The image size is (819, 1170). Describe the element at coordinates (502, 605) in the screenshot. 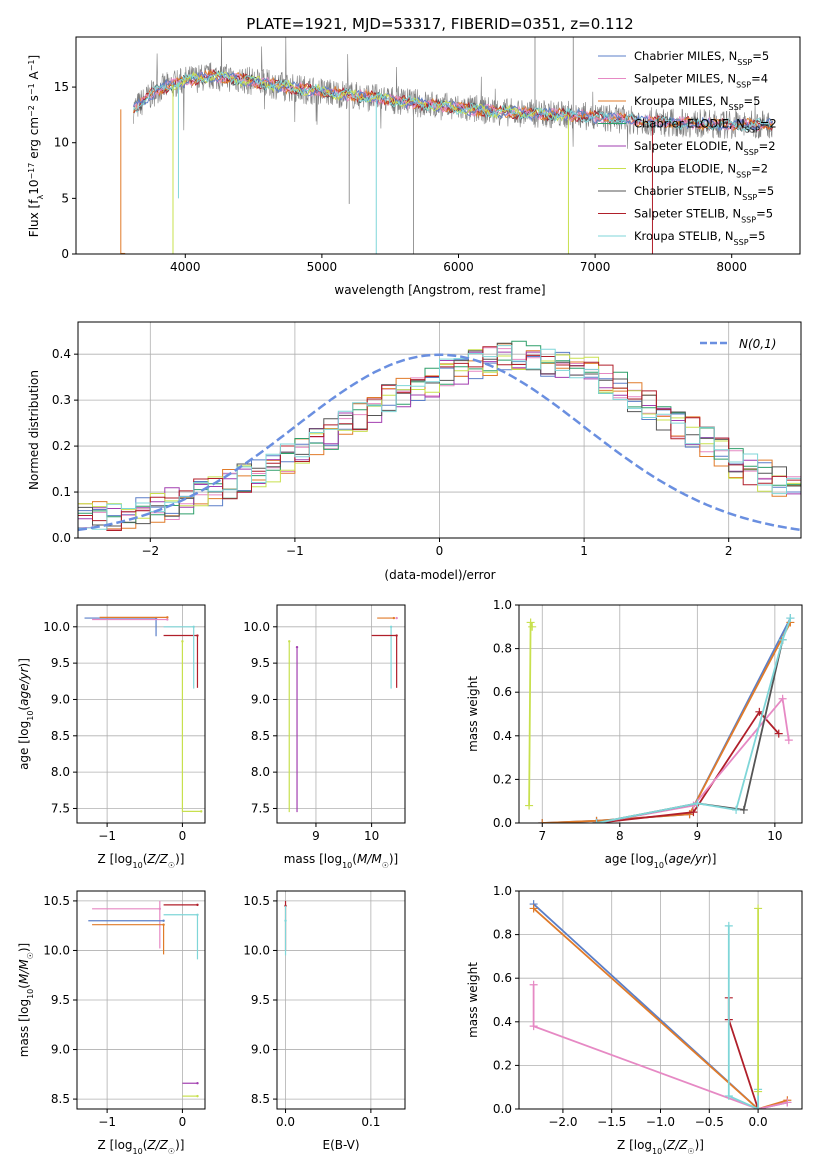

I see `y-tick-label: 1.0` at that location.